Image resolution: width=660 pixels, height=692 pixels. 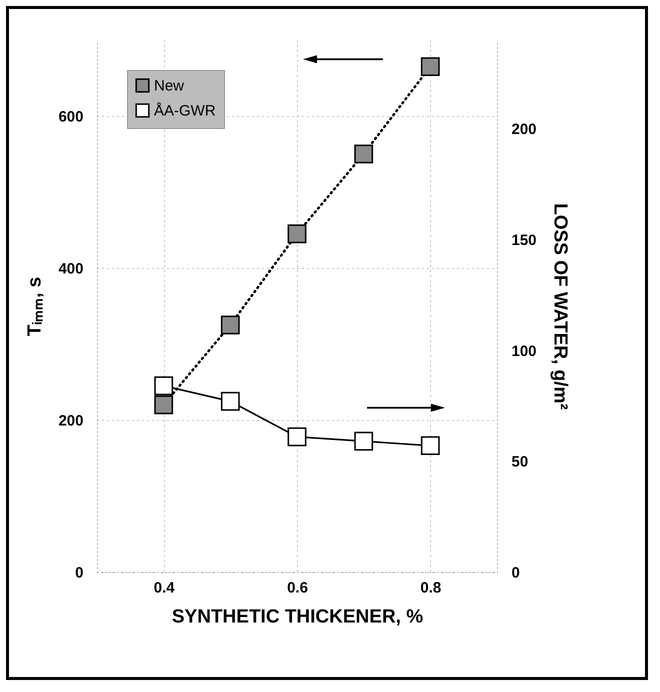 What do you see at coordinates (297, 588) in the screenshot?
I see `x-tick-label: 0.6` at bounding box center [297, 588].